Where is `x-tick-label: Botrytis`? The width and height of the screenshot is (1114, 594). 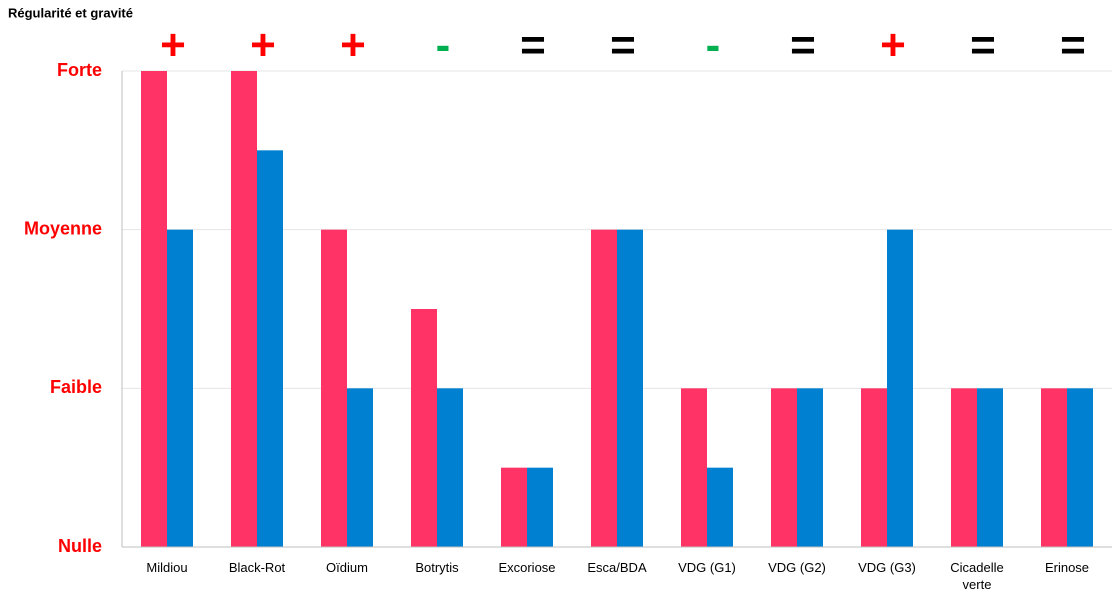
x-tick-label: Botrytis is located at coordinates (437, 567).